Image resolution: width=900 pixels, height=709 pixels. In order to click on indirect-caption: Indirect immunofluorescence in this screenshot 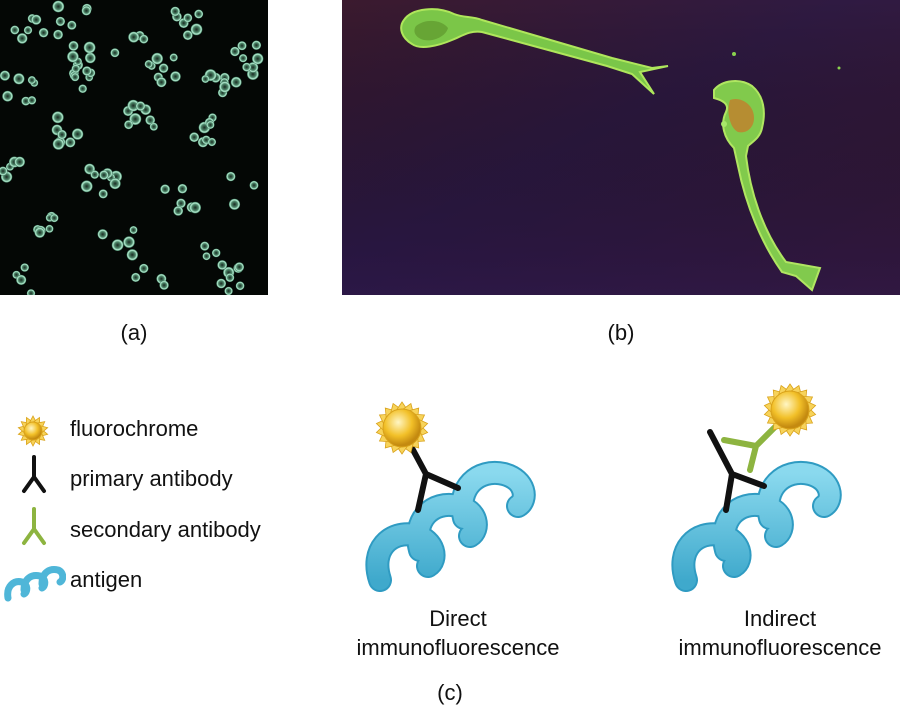, I will do `click(780, 633)`.